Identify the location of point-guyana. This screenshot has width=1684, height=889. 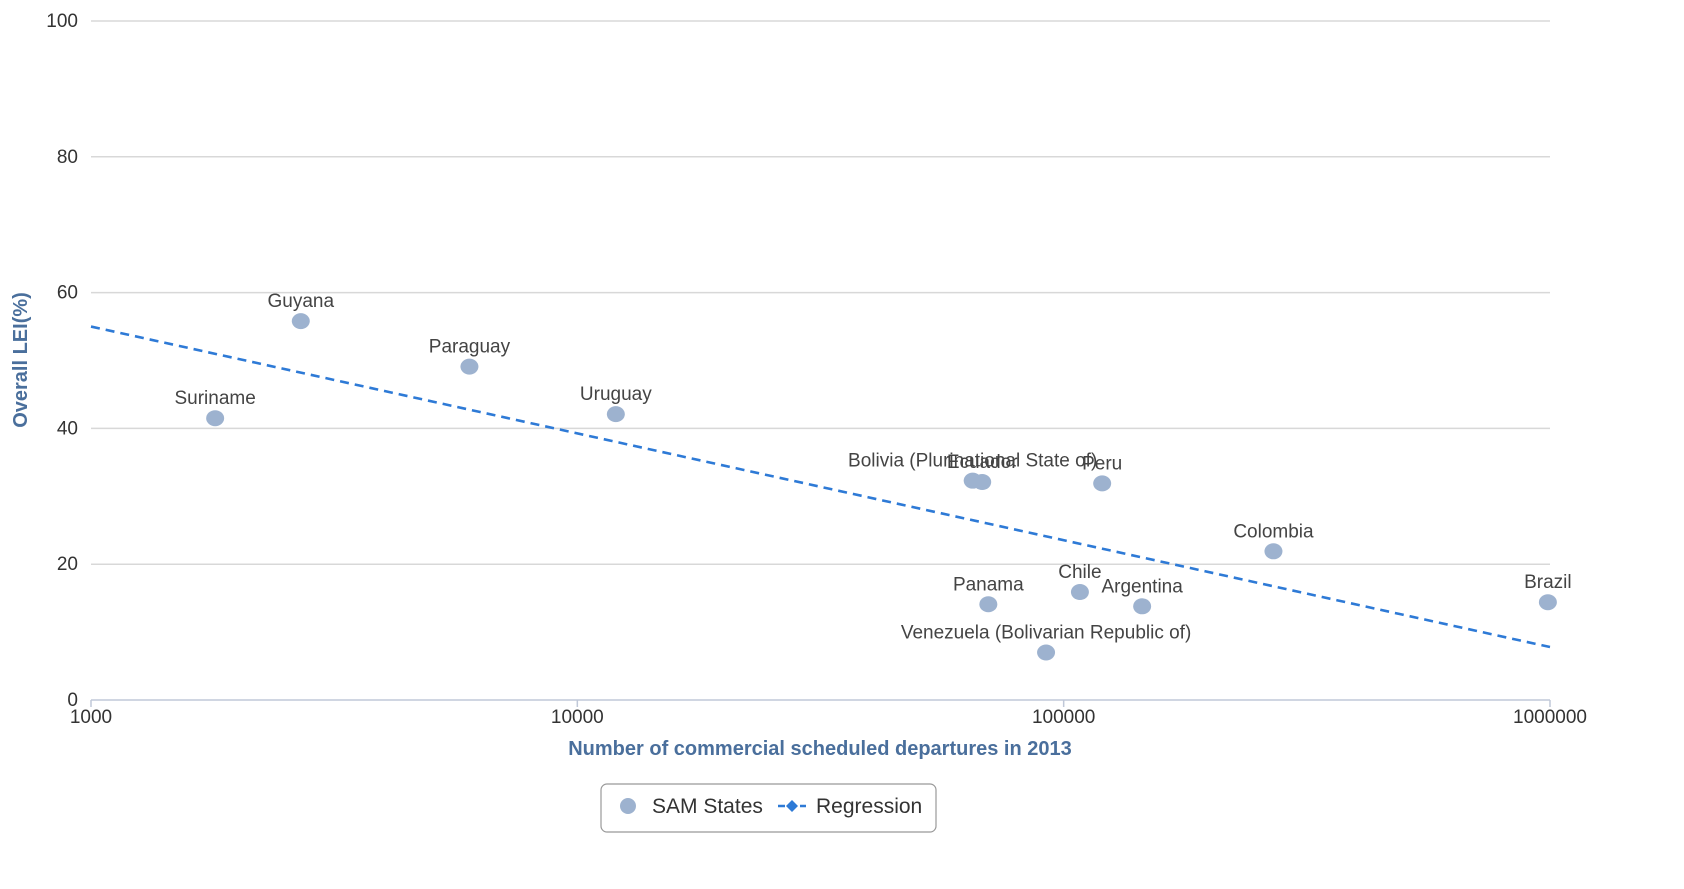
(300, 321).